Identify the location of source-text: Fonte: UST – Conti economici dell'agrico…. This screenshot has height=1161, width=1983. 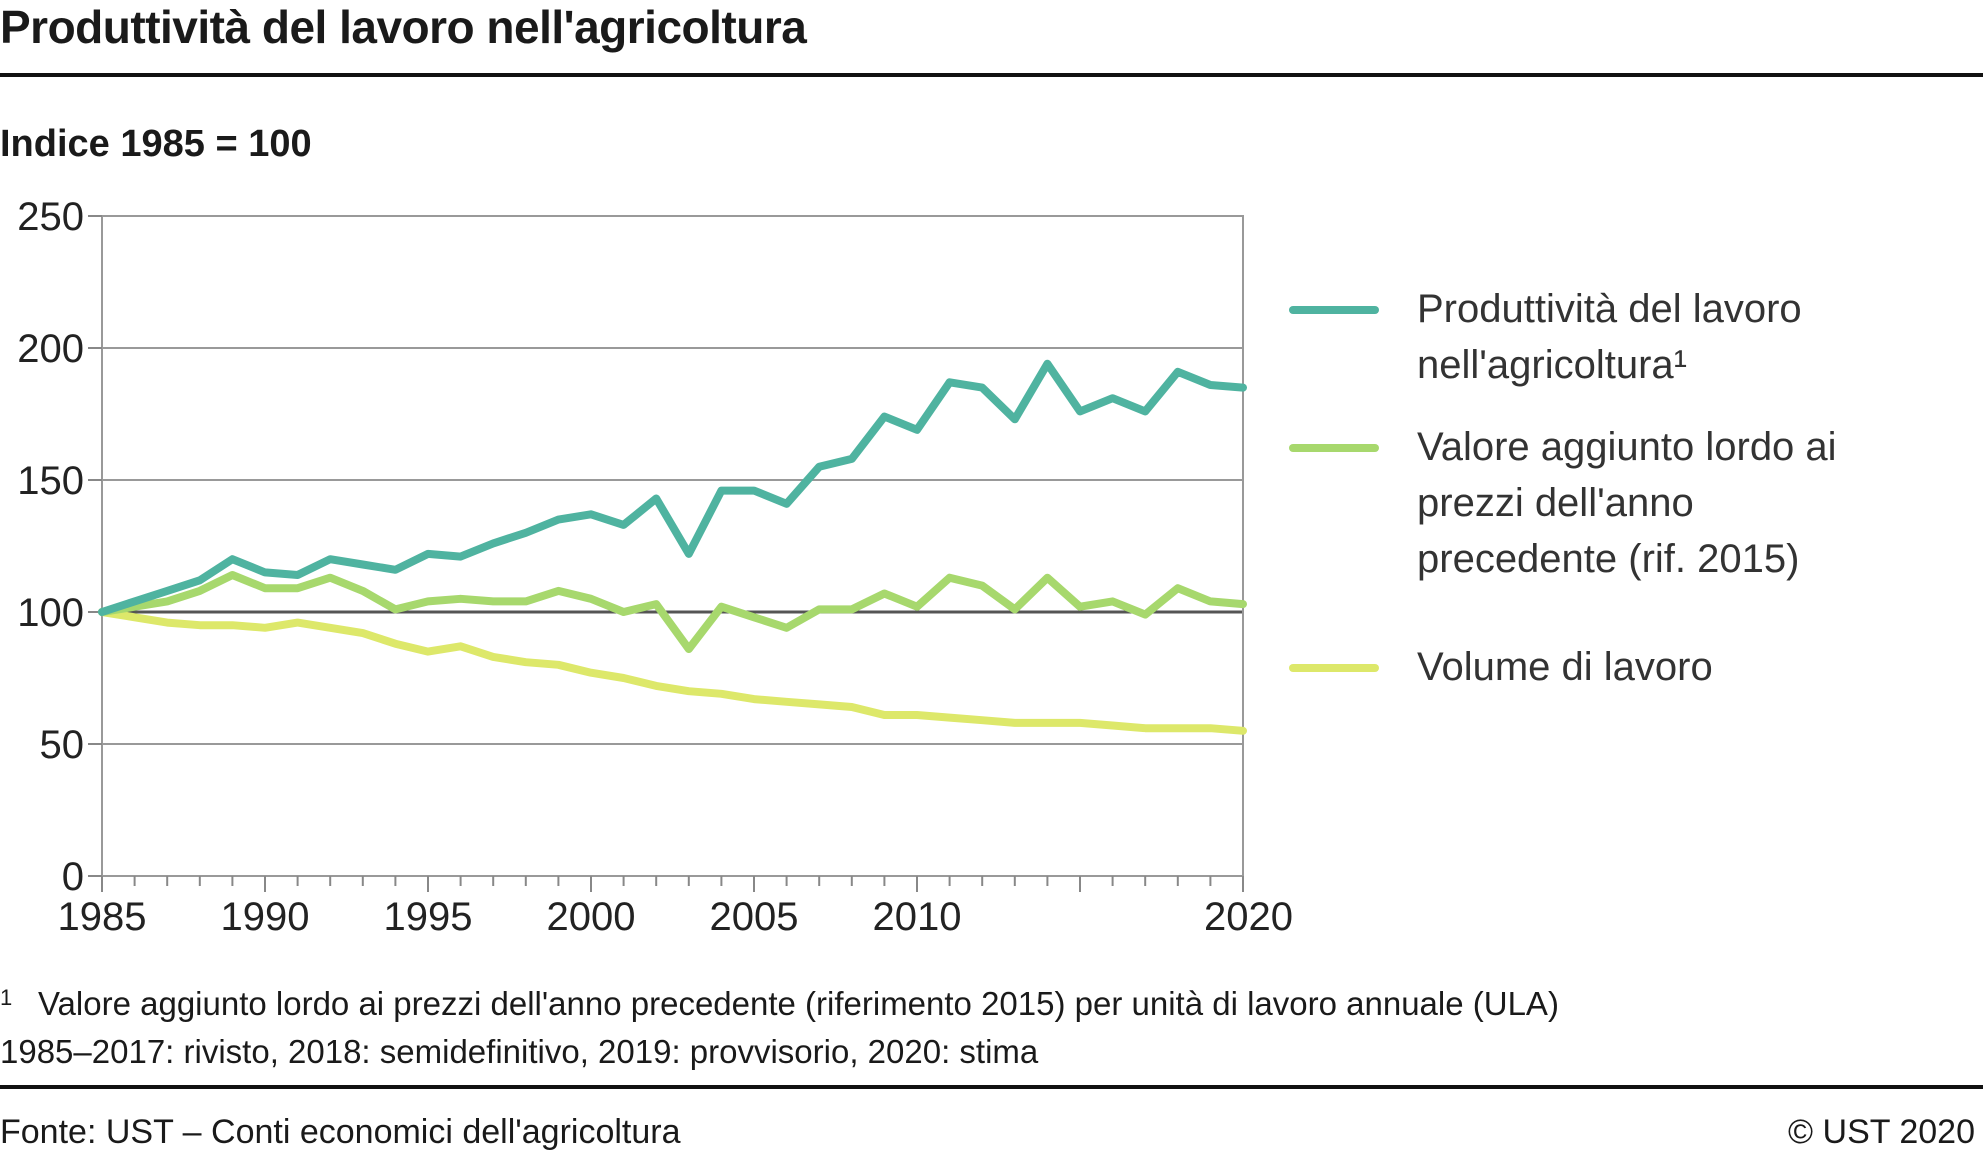
(340, 1132).